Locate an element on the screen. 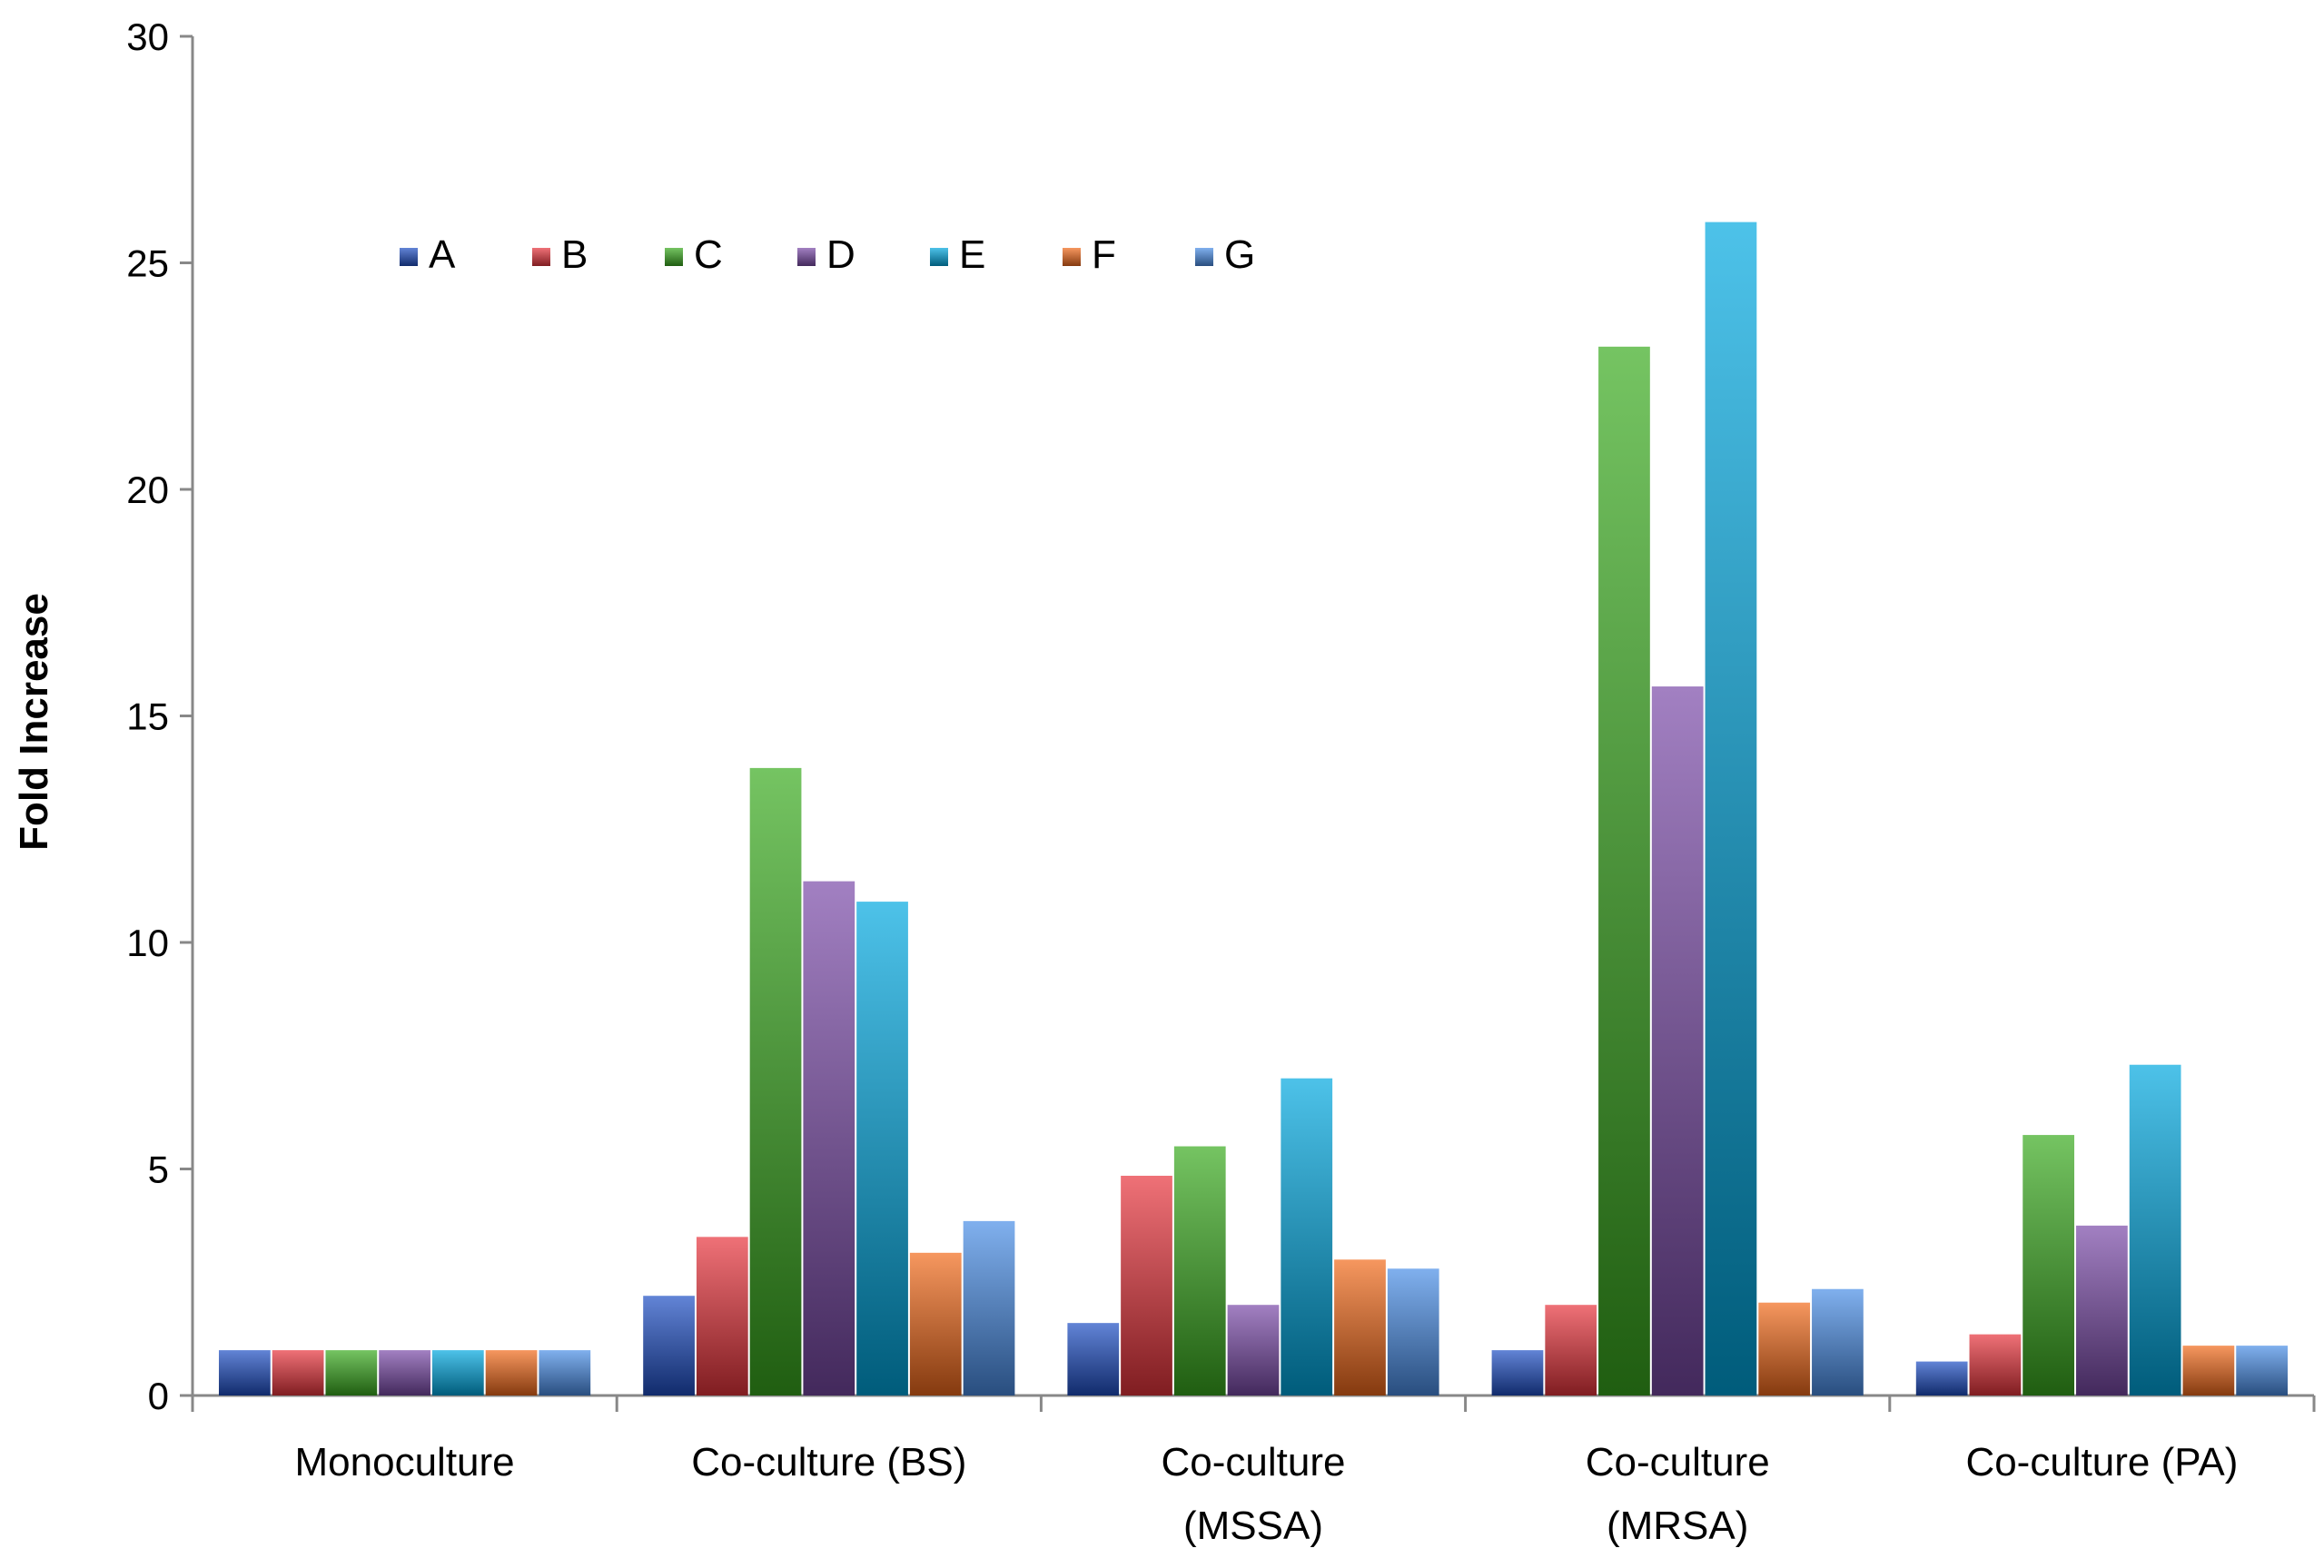  x-tick-label: Monoculture is located at coordinates (405, 1462).